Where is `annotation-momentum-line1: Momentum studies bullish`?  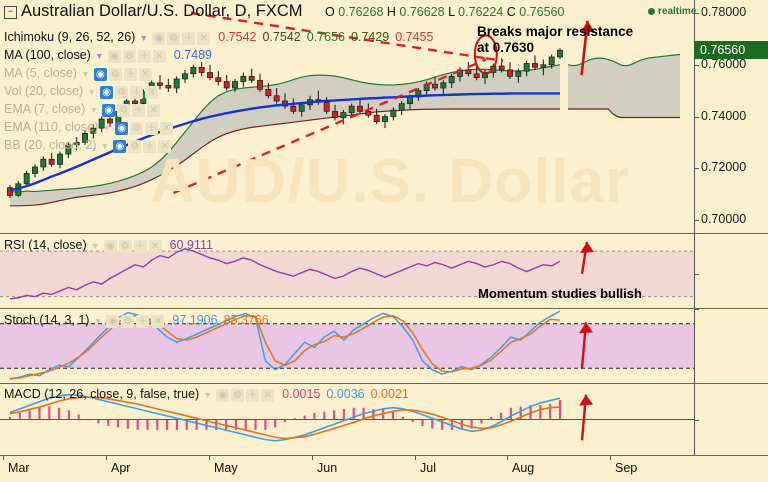 annotation-momentum-line1: Momentum studies bullish is located at coordinates (560, 293).